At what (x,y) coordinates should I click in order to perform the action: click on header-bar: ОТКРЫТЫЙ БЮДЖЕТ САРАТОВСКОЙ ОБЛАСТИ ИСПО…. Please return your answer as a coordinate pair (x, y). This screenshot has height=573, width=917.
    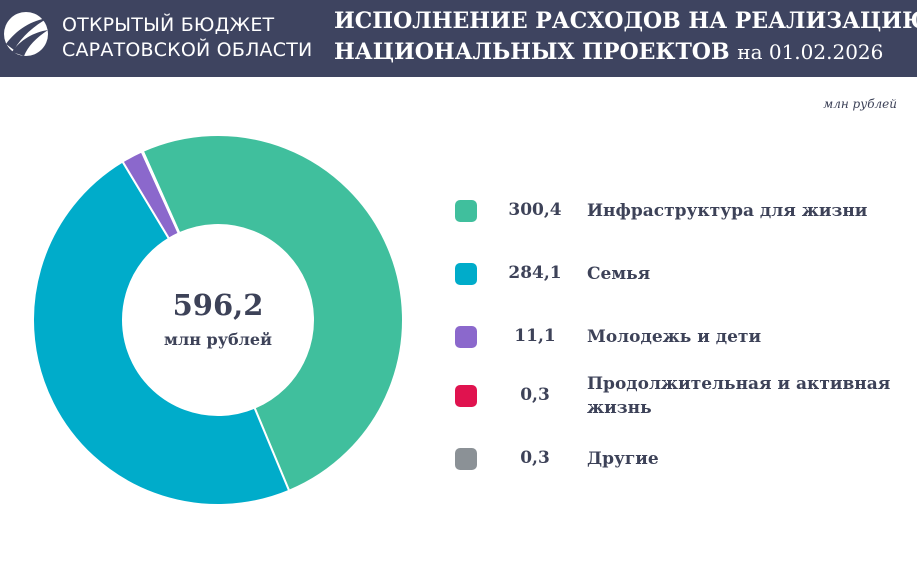
    Looking at the image, I should click on (458, 38).